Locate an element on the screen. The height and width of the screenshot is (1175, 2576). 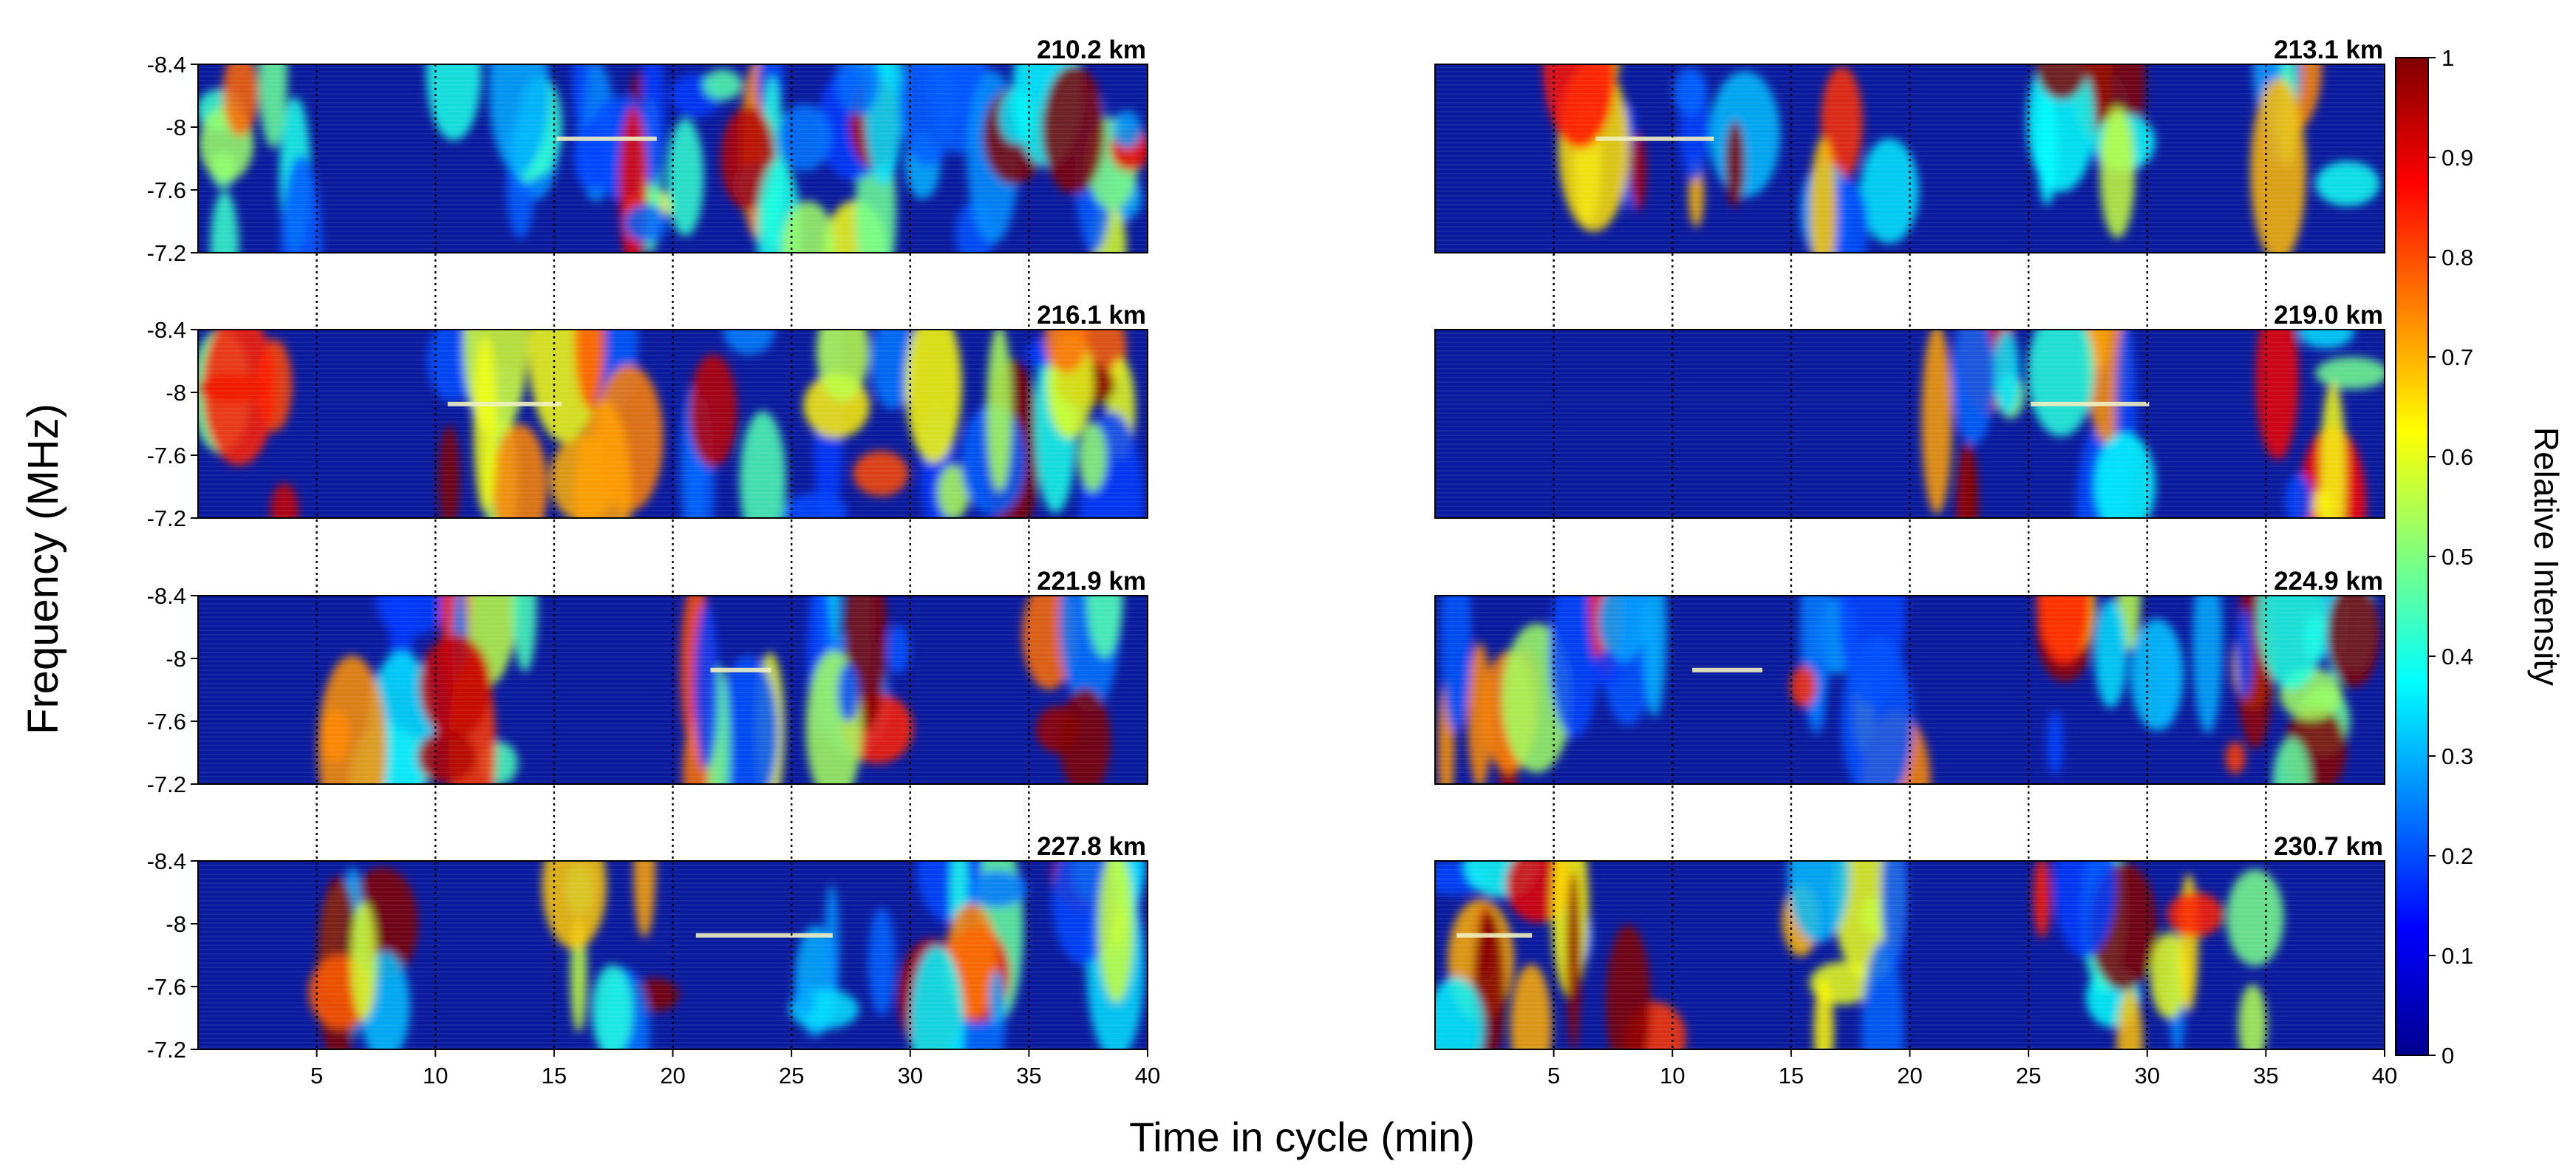
colorbar-tick-label: 0.3 is located at coordinates (2457, 756).